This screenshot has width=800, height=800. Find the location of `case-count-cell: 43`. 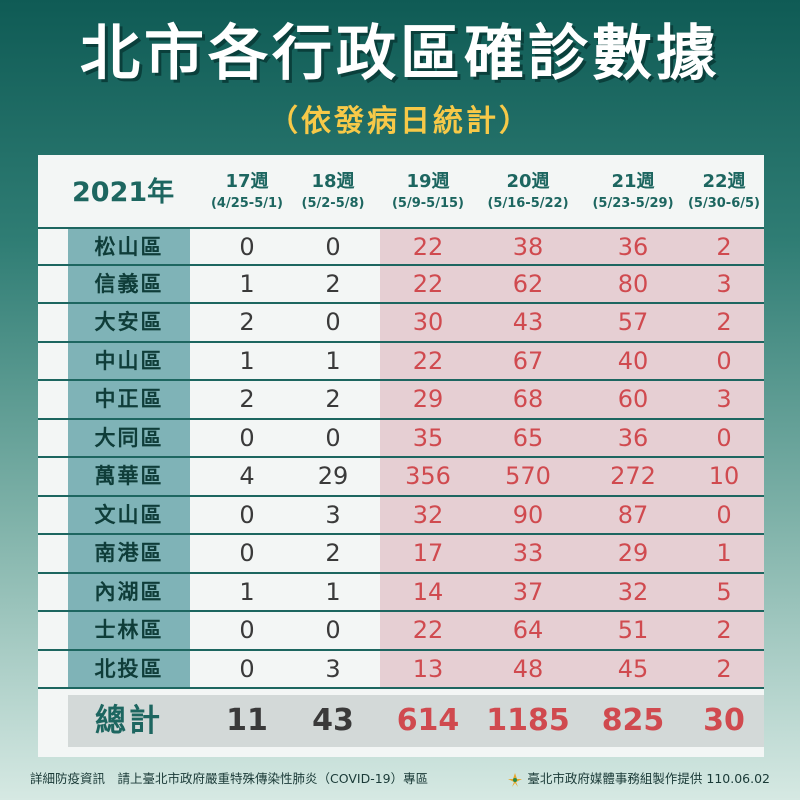

case-count-cell: 43 is located at coordinates (528, 322).